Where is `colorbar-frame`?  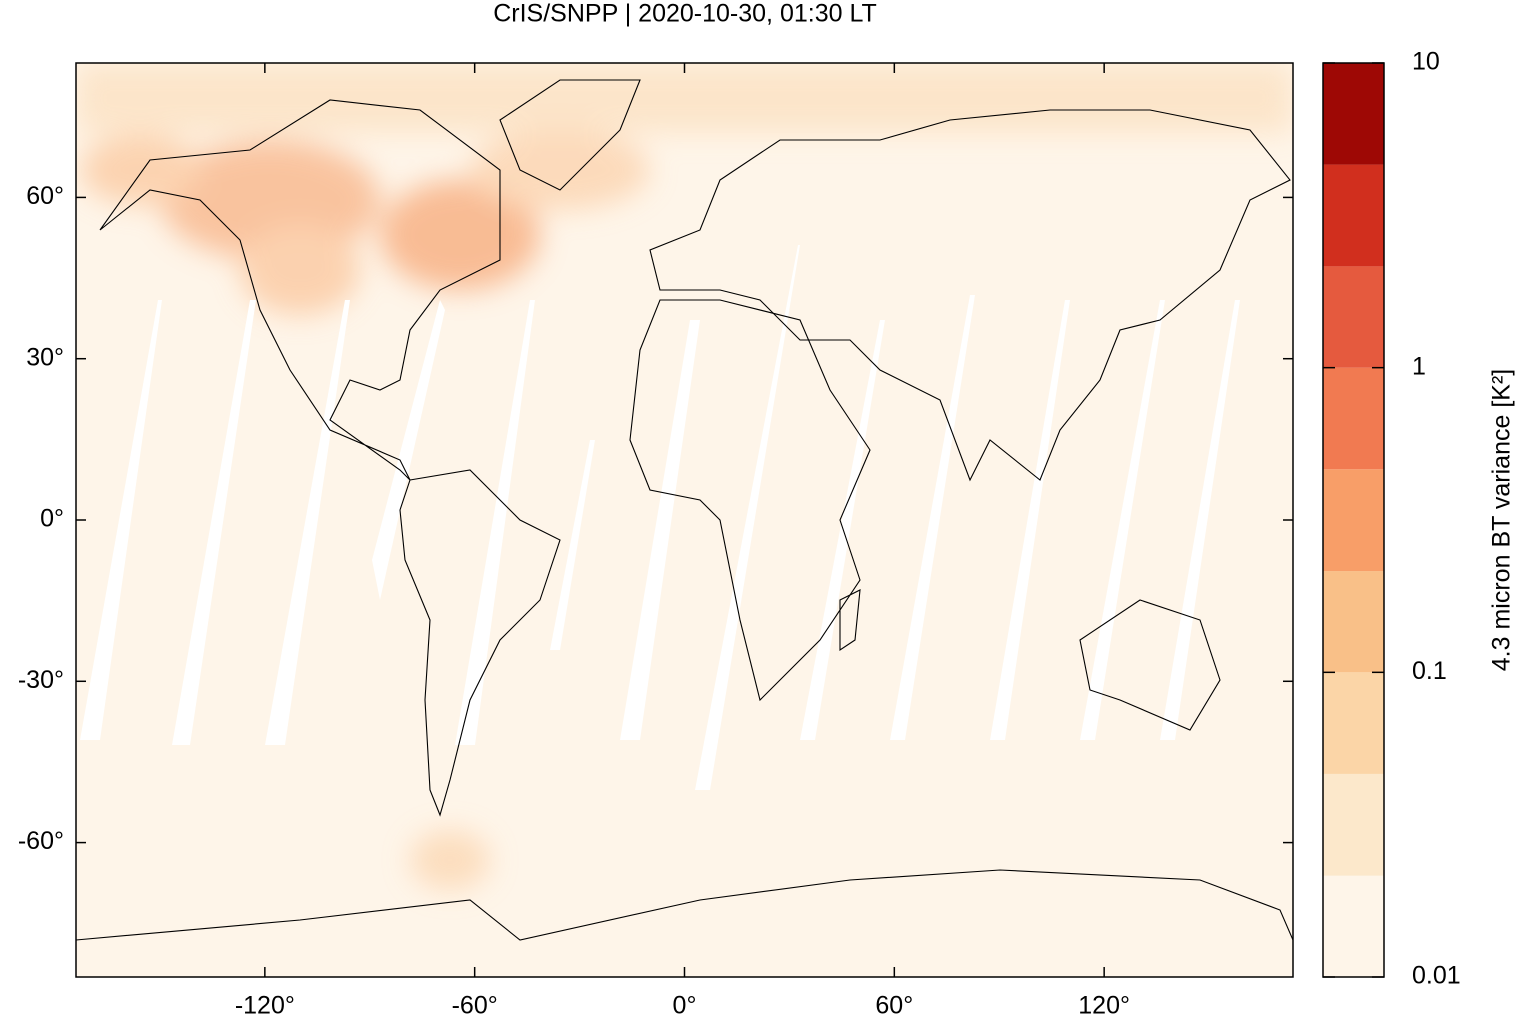
colorbar-frame is located at coordinates (1353, 520).